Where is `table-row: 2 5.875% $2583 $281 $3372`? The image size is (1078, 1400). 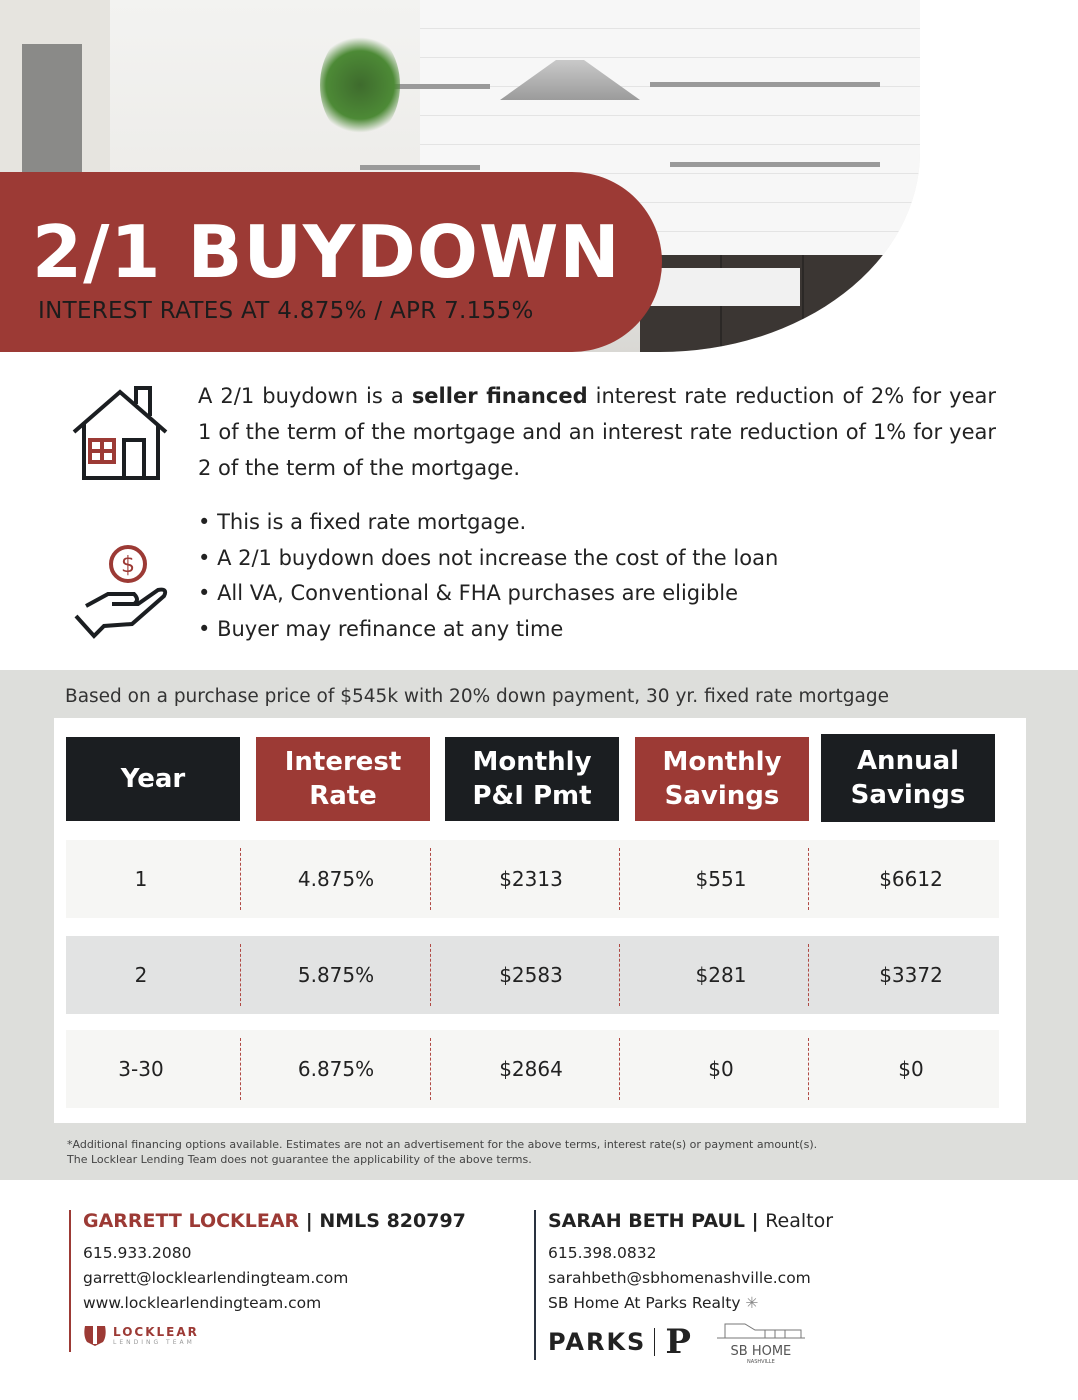 table-row: 2 5.875% $2583 $281 $3372 is located at coordinates (532, 975).